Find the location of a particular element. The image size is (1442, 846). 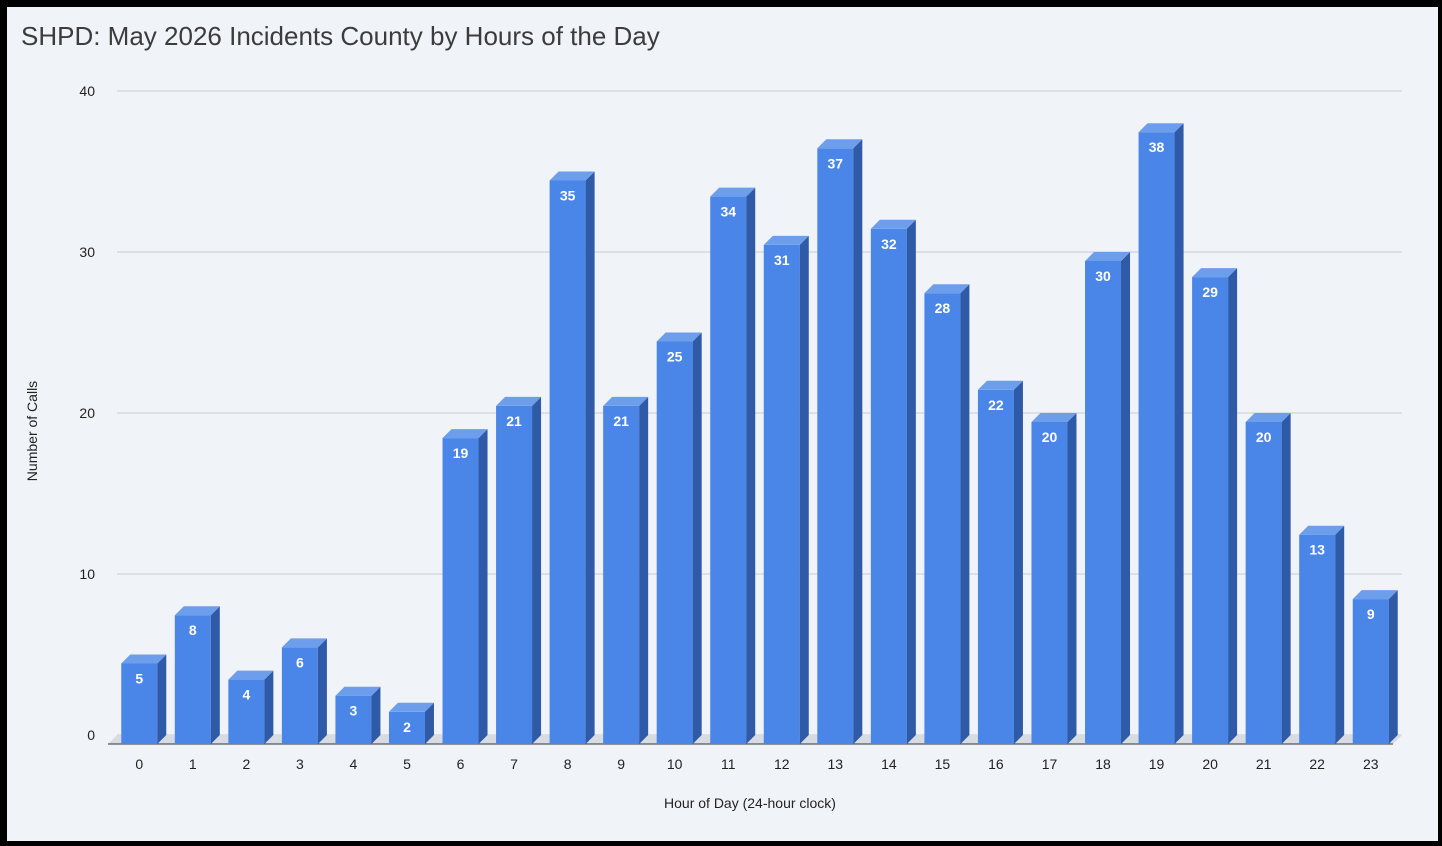

bar-group: 31 is located at coordinates (786, 489).